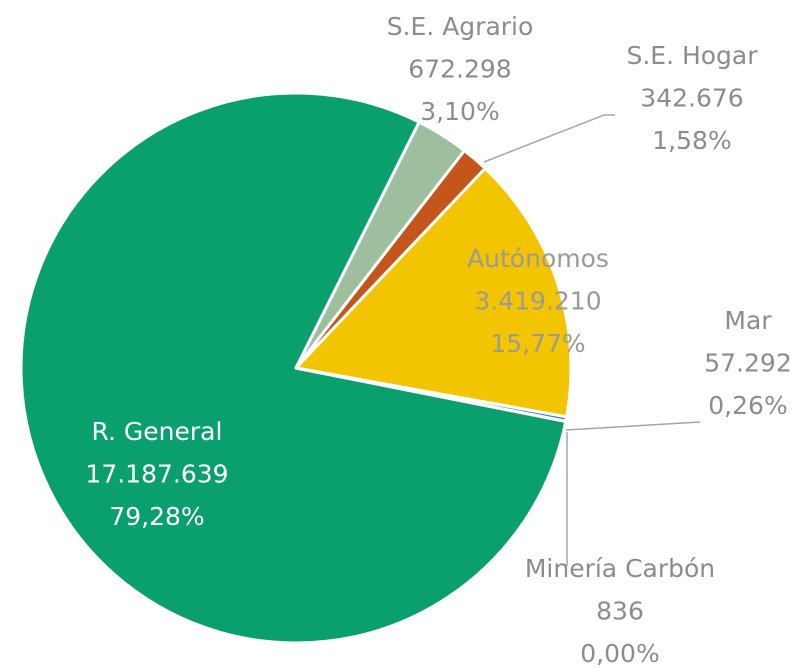 The image size is (807, 669). What do you see at coordinates (538, 258) in the screenshot?
I see `category-label: Autónomos` at bounding box center [538, 258].